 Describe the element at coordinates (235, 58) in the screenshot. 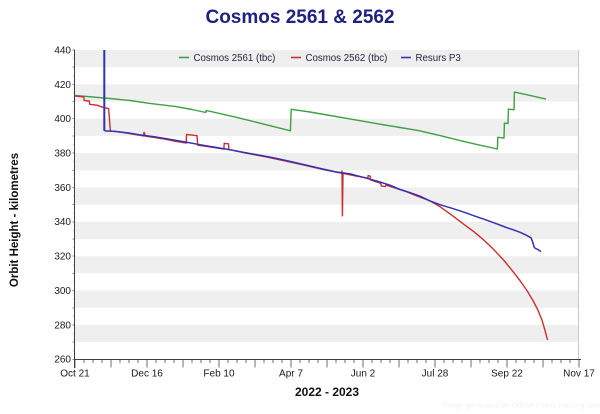

I see `svg-text: Cosmos 2561 (tbc)` at that location.